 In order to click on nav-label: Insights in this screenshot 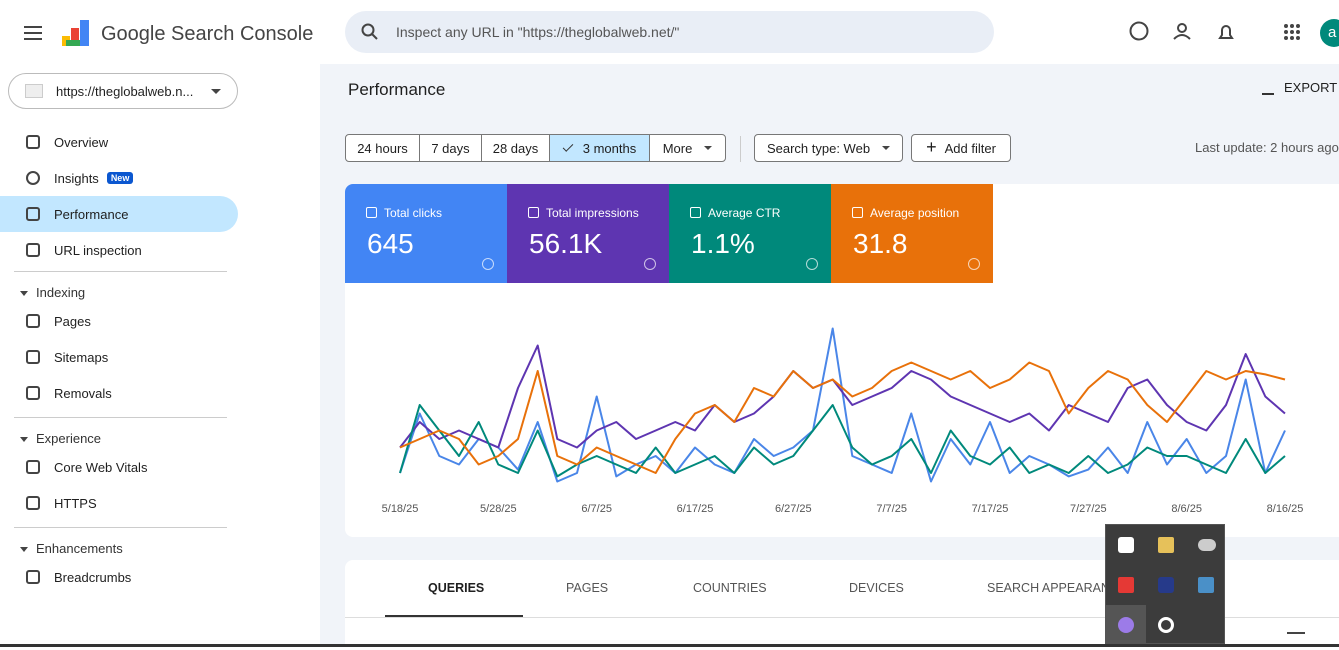, I will do `click(76, 178)`.